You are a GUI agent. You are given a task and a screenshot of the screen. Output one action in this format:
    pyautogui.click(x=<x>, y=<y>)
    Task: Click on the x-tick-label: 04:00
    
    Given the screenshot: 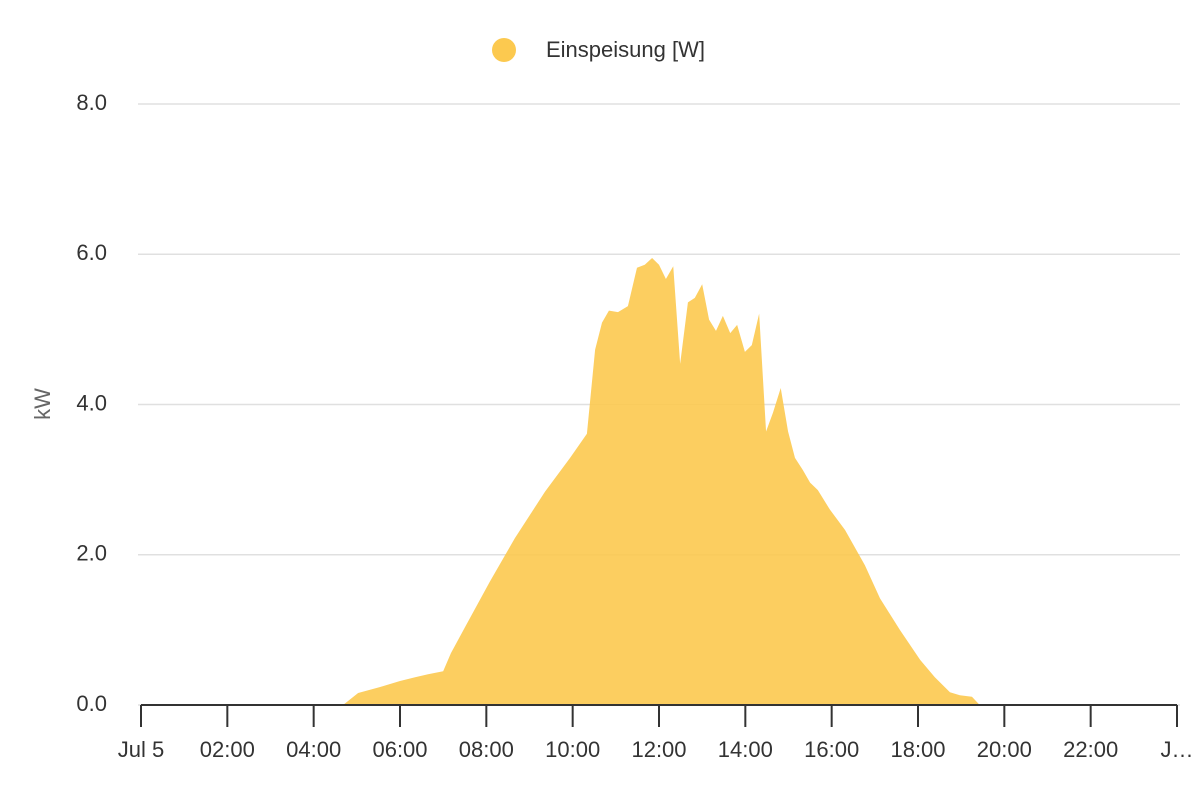 What is the action you would take?
    pyautogui.click(x=313, y=749)
    